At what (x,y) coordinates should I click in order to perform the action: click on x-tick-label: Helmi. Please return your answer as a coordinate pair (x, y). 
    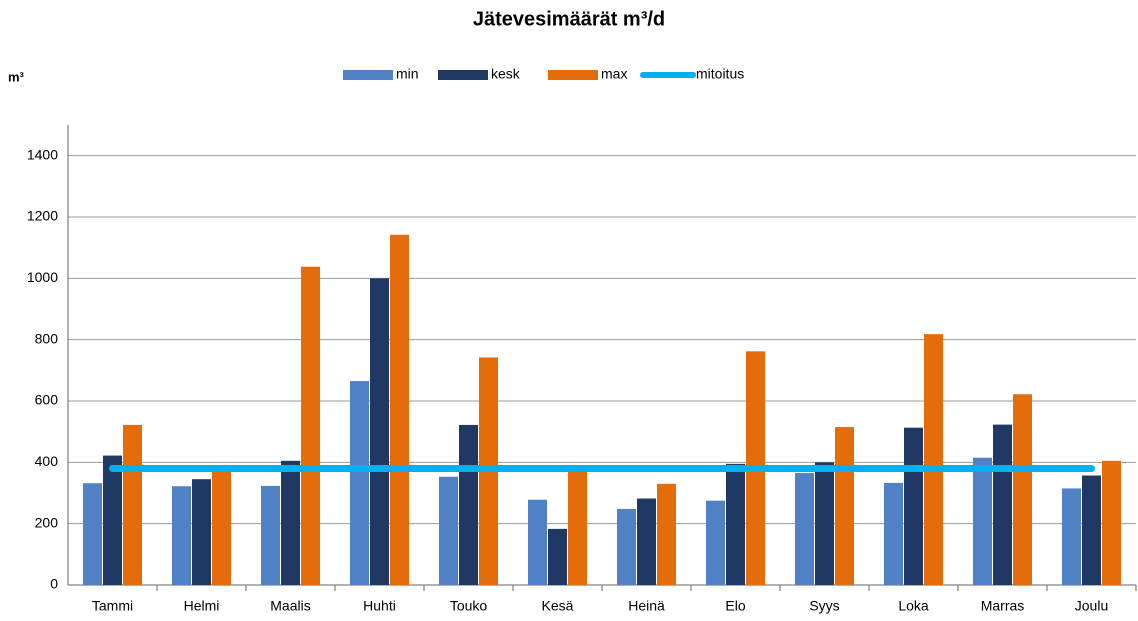
    Looking at the image, I should click on (202, 606).